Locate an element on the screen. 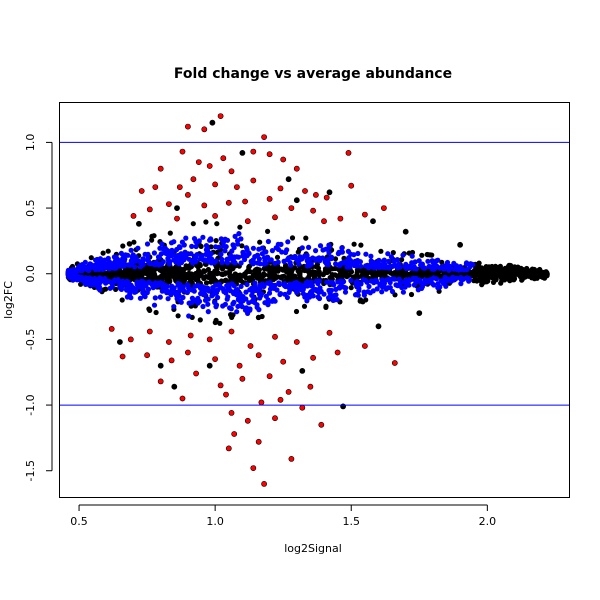 The image size is (600, 600). x-axis: 0.5 1.0 1.5 2.0 is located at coordinates (283, 516).